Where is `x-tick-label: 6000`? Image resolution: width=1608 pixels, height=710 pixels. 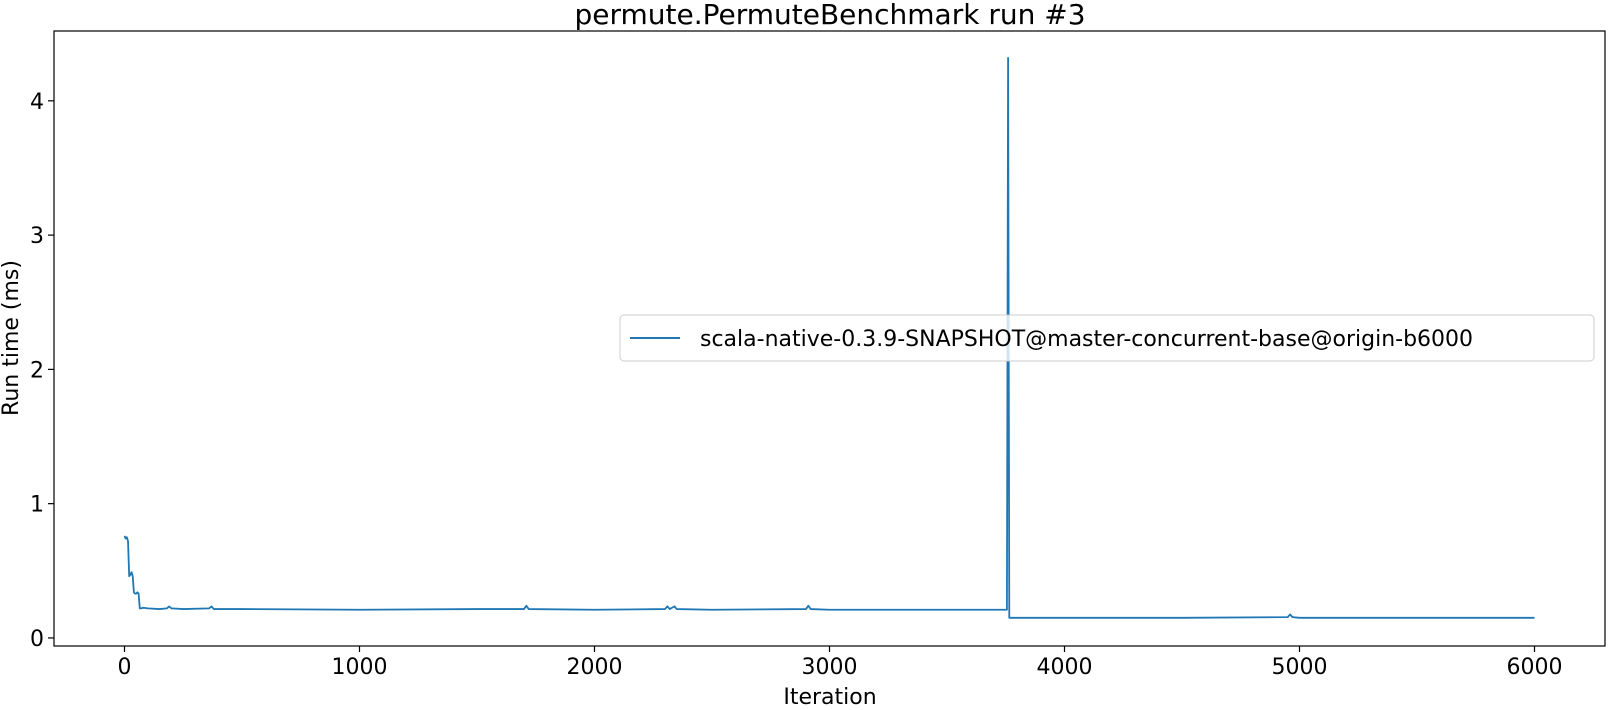
x-tick-label: 6000 is located at coordinates (1535, 667).